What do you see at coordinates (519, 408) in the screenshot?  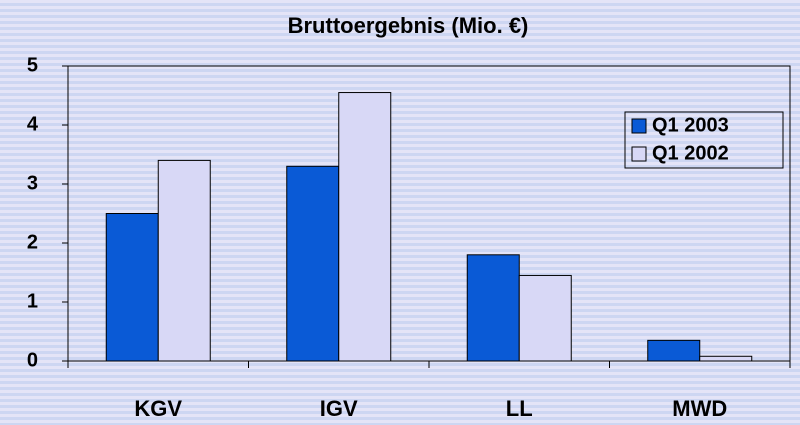 I see `x-tick-label: LL` at bounding box center [519, 408].